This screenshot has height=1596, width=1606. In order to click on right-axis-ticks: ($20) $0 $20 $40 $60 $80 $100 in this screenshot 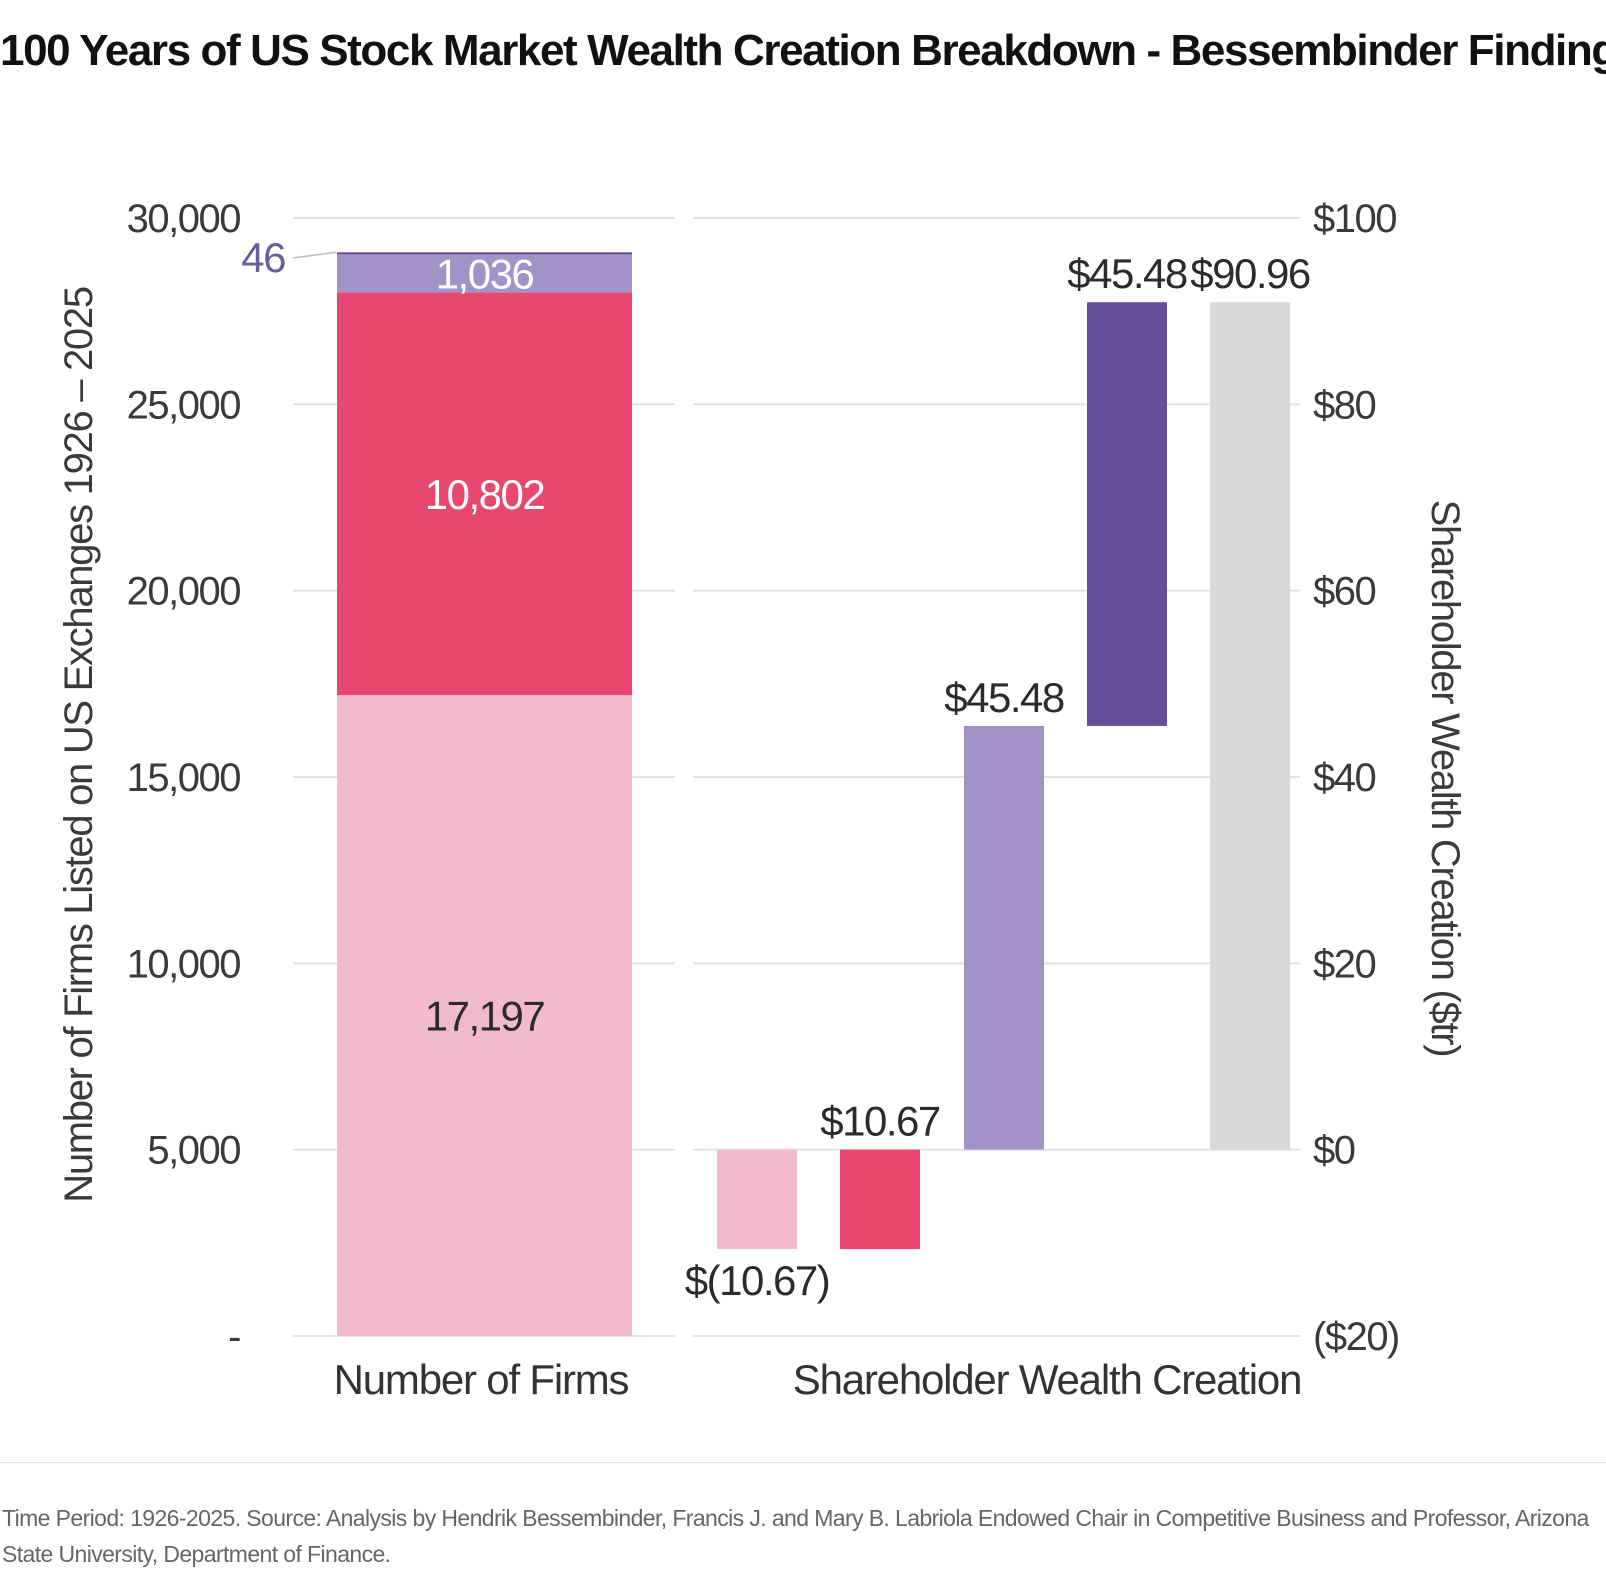, I will do `click(1356, 778)`.